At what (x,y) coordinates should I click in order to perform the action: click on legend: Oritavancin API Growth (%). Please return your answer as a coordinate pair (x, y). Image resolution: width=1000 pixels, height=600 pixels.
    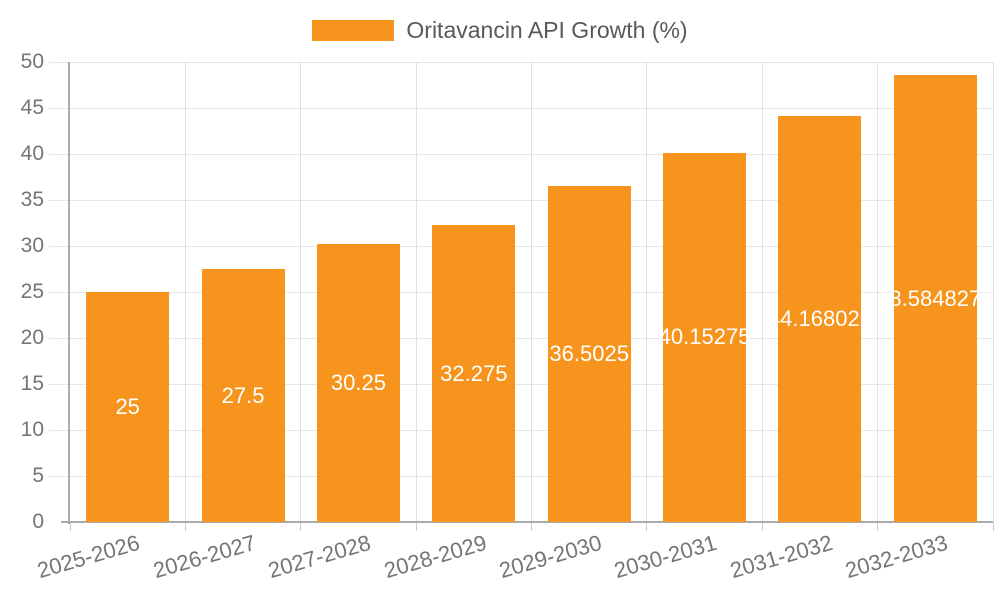
    Looking at the image, I should click on (500, 30).